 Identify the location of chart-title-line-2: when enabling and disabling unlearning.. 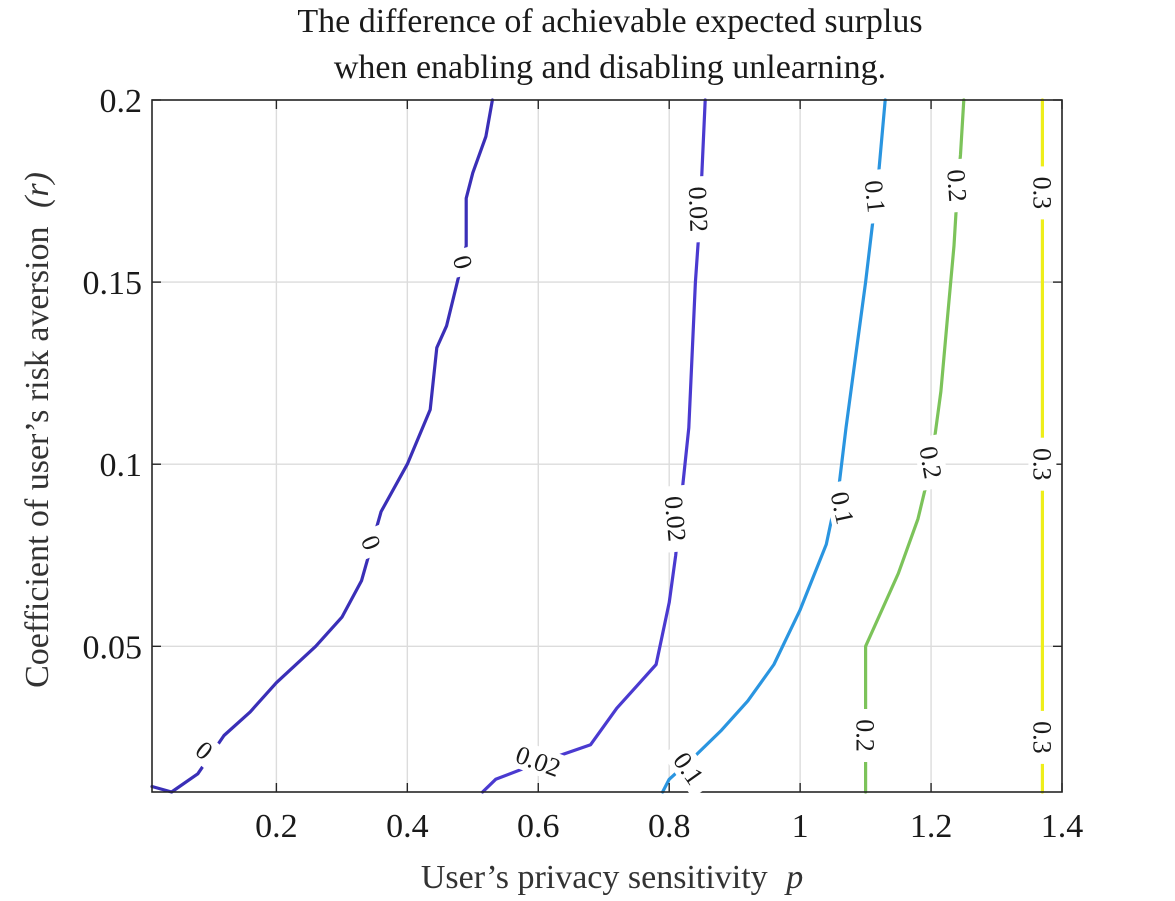
(610, 67).